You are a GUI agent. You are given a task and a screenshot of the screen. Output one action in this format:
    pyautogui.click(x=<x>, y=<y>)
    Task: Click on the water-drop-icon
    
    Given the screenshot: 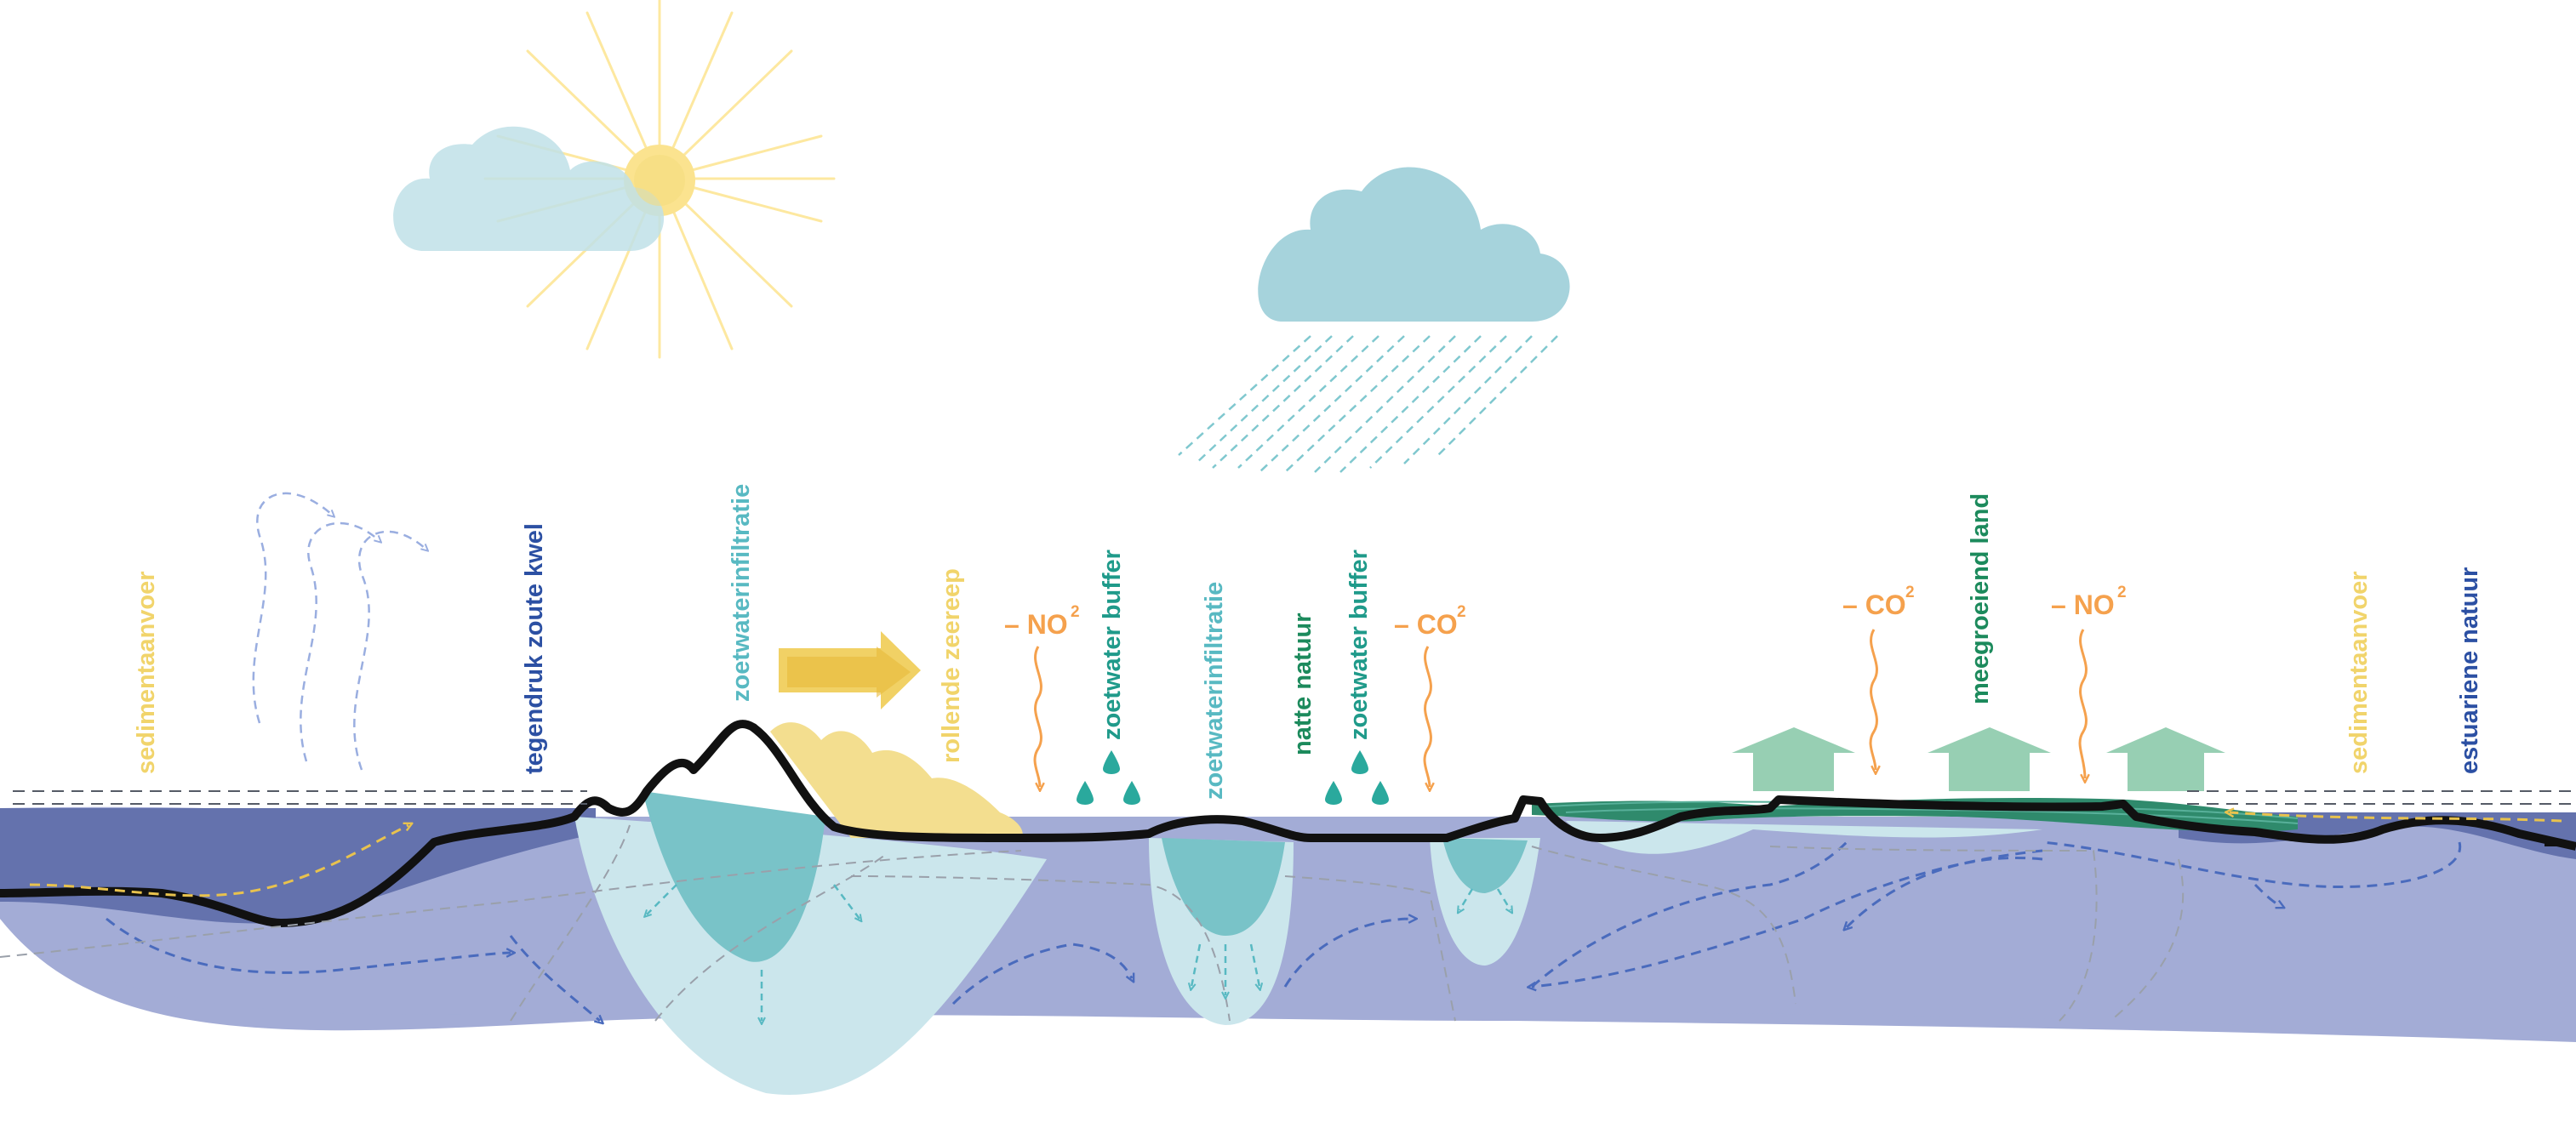 What is the action you would take?
    pyautogui.click(x=1233, y=777)
    